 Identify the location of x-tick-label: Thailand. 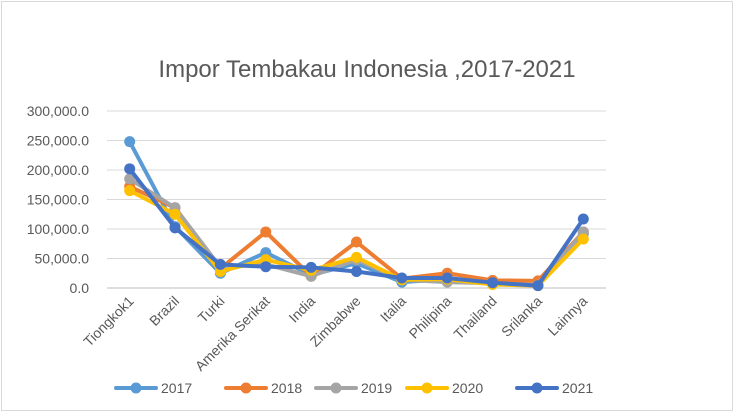
(474, 317).